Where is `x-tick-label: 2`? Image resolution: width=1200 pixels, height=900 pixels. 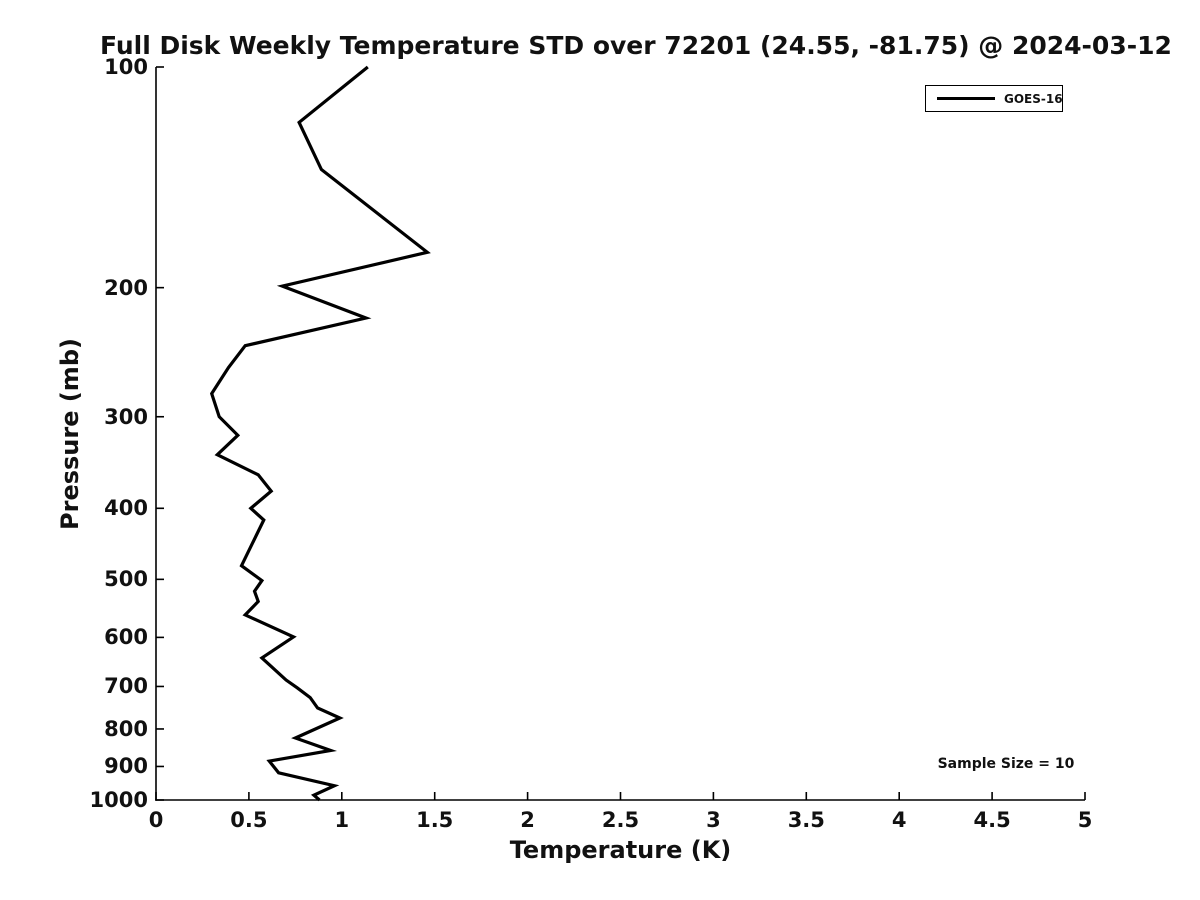 x-tick-label: 2 is located at coordinates (527, 820).